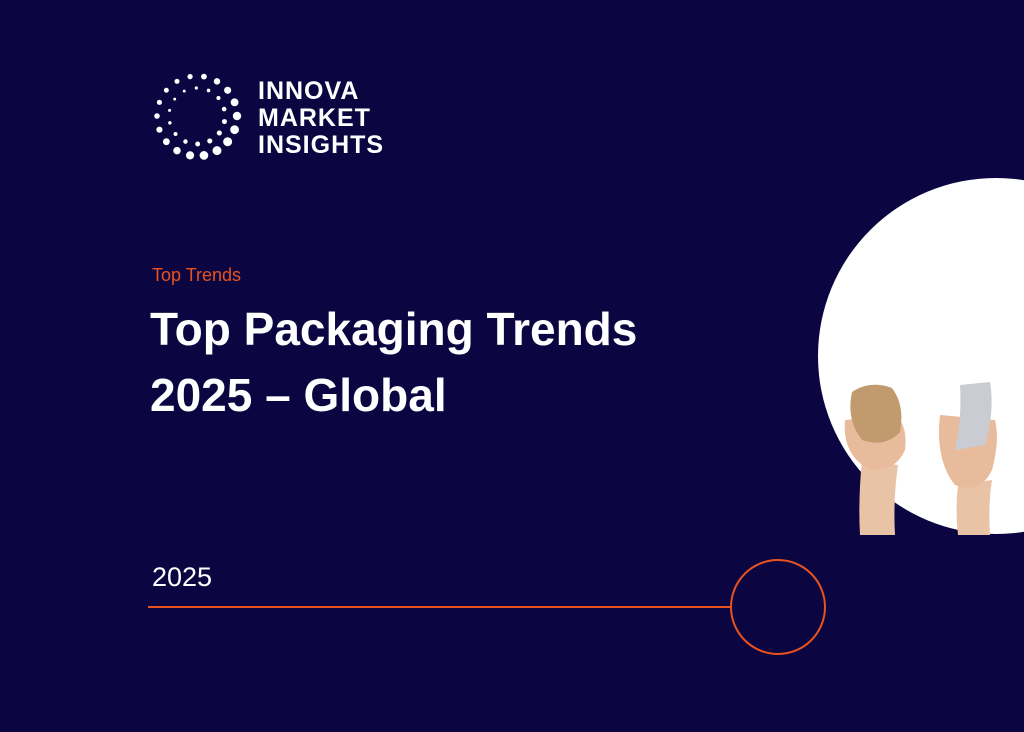 This screenshot has height=732, width=1024. I want to click on hero-image, so click(921, 356).